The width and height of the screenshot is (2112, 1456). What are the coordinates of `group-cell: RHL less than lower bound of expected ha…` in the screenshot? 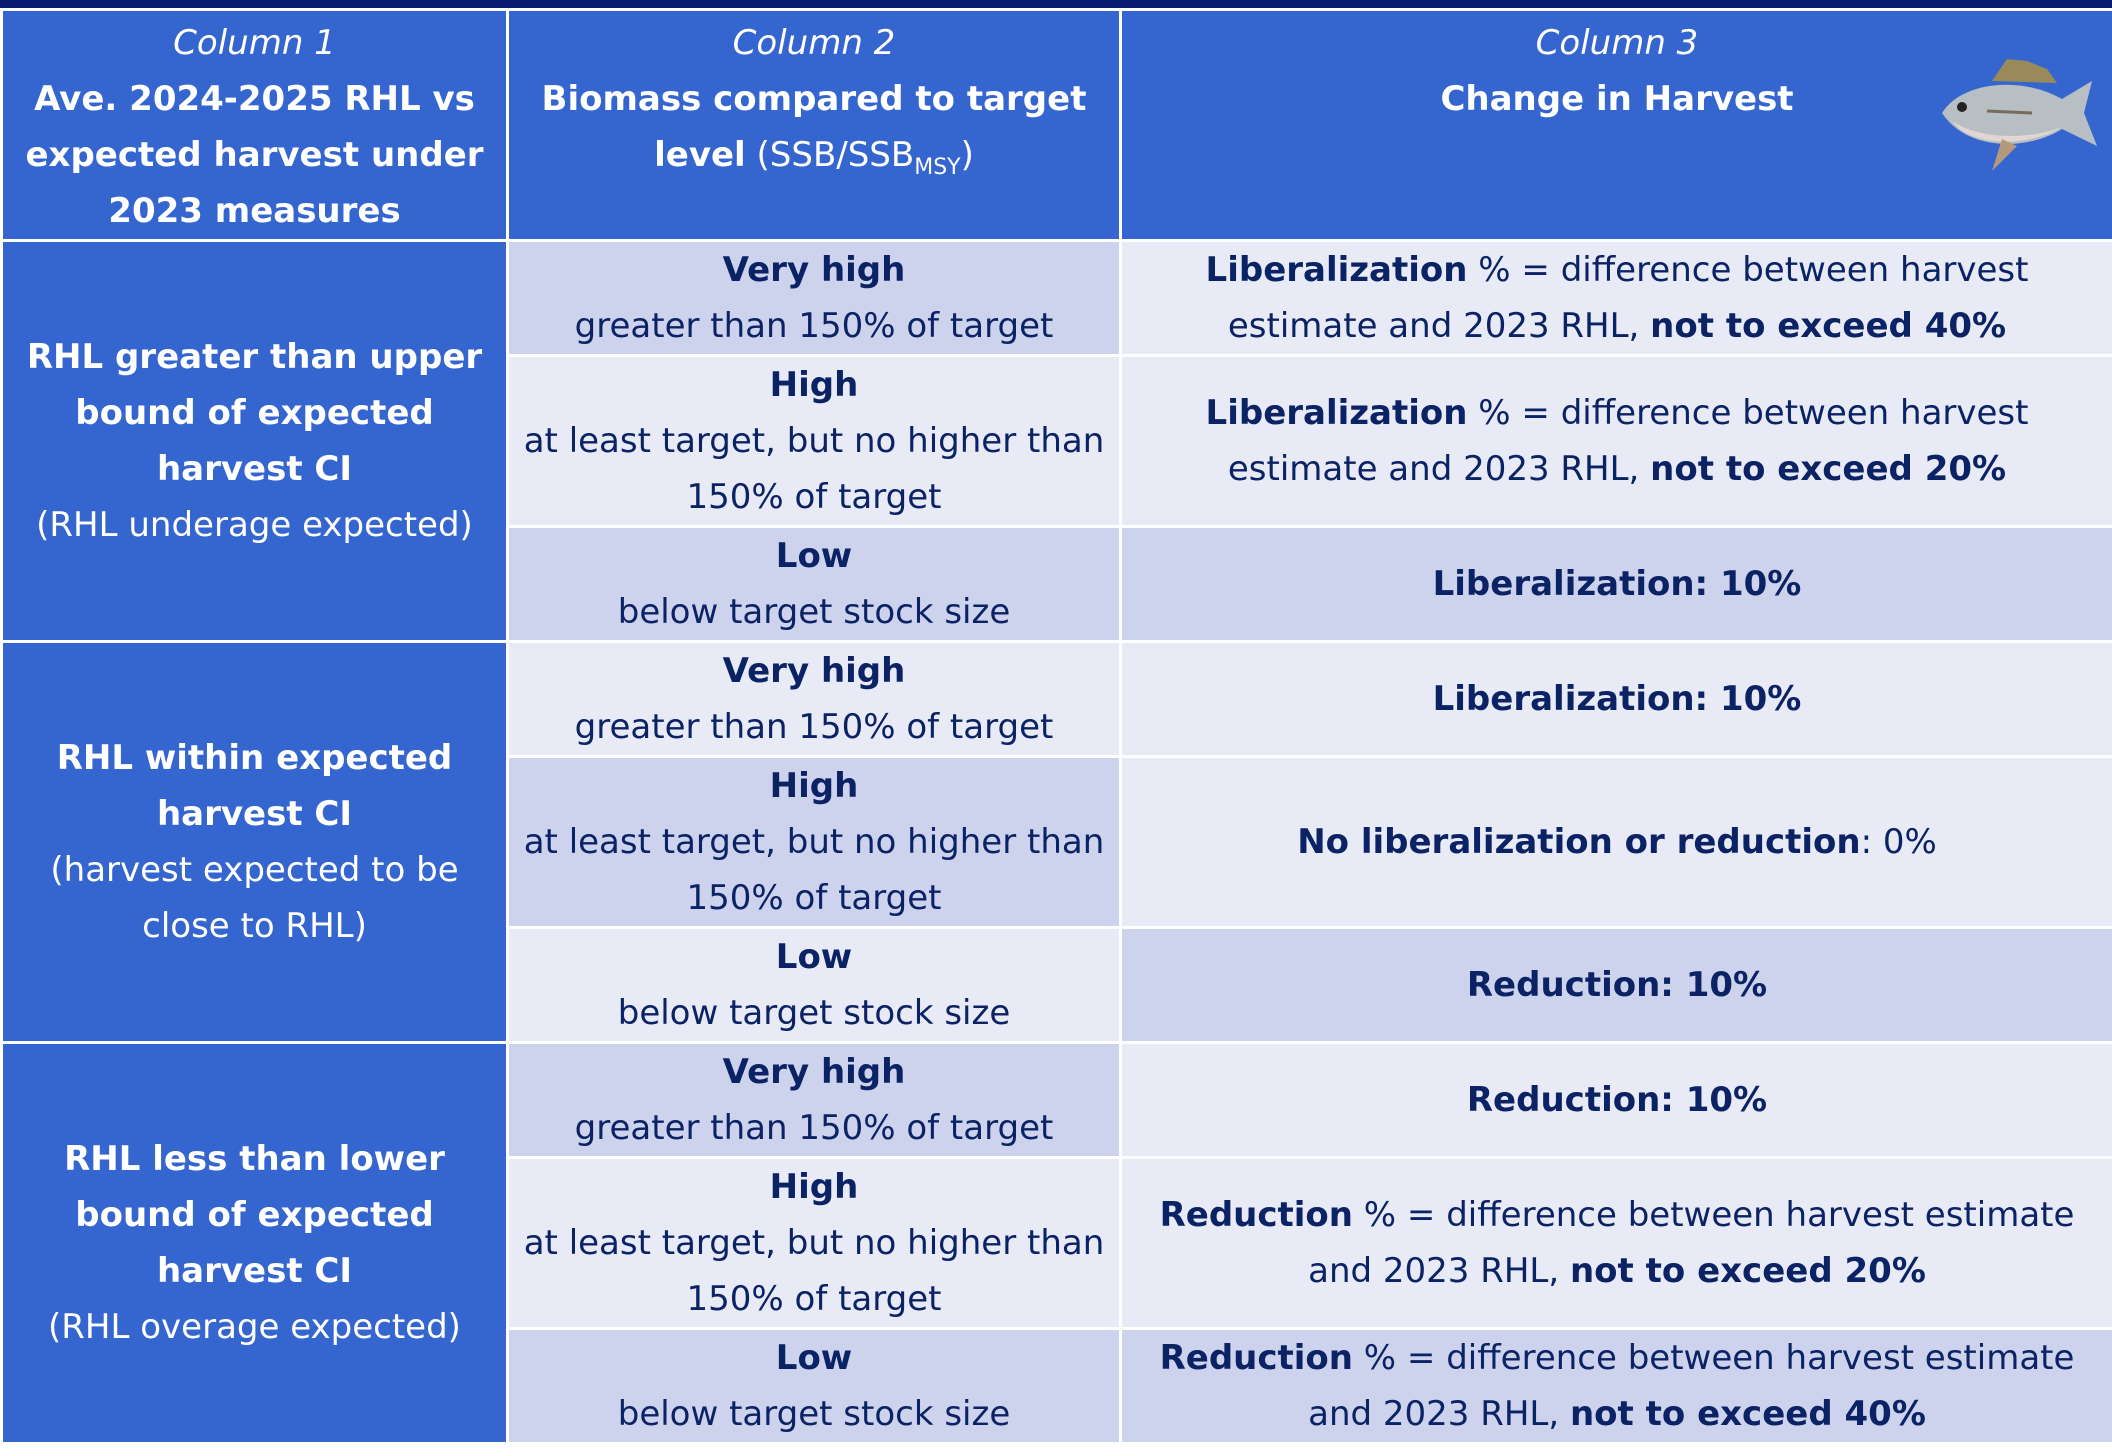 It's located at (254, 1243).